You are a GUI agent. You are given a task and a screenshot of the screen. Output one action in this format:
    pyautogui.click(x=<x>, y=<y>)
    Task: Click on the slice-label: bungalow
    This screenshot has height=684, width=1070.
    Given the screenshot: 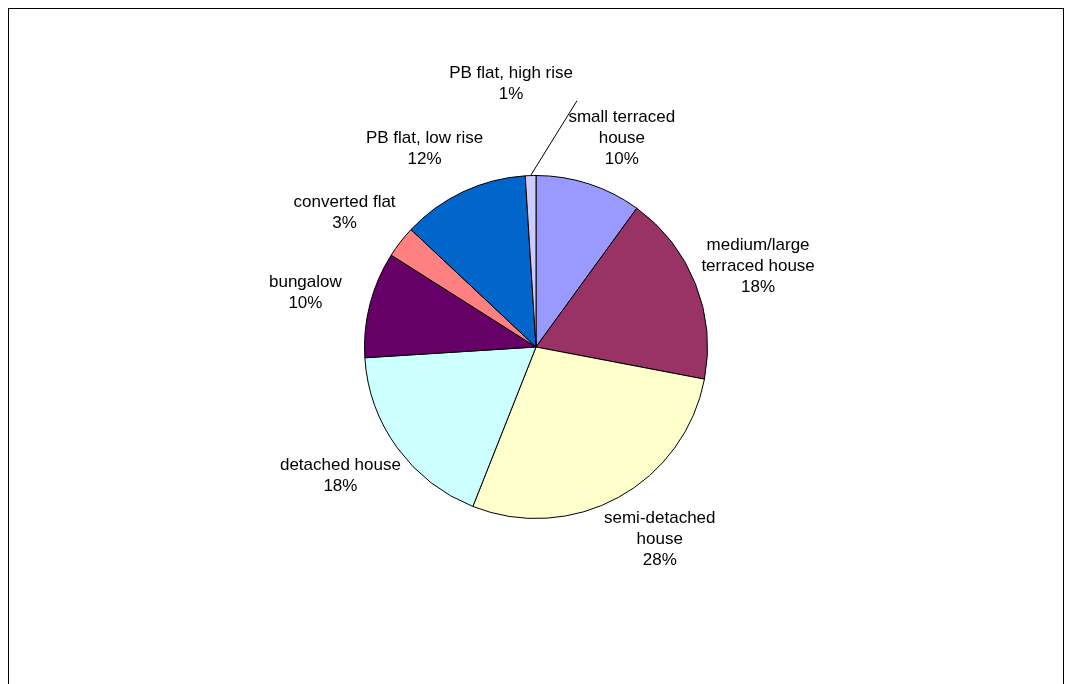 What is the action you would take?
    pyautogui.click(x=306, y=281)
    